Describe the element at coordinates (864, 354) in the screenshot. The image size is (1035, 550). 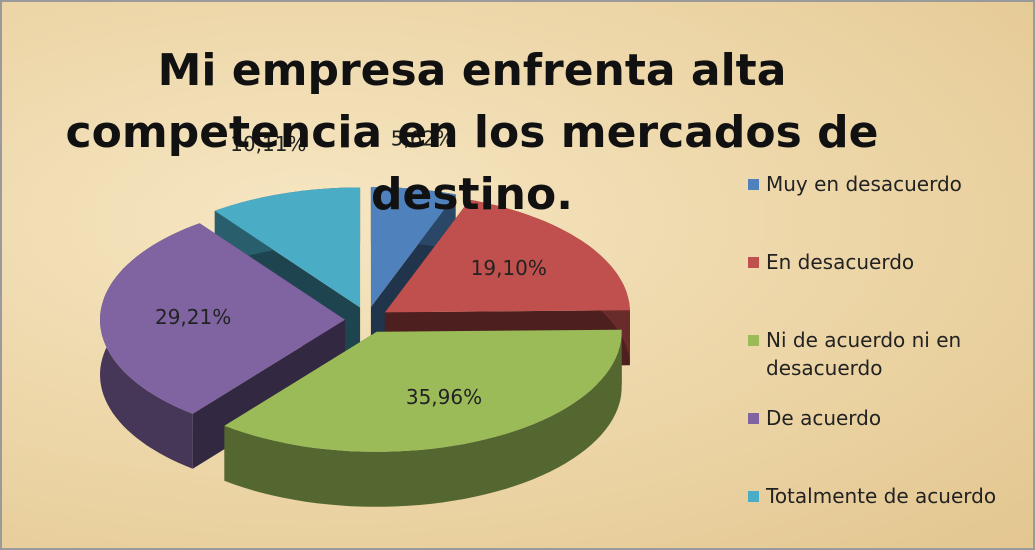
I see `legend-label: Ni de acuerdo ni en desacuerdo` at that location.